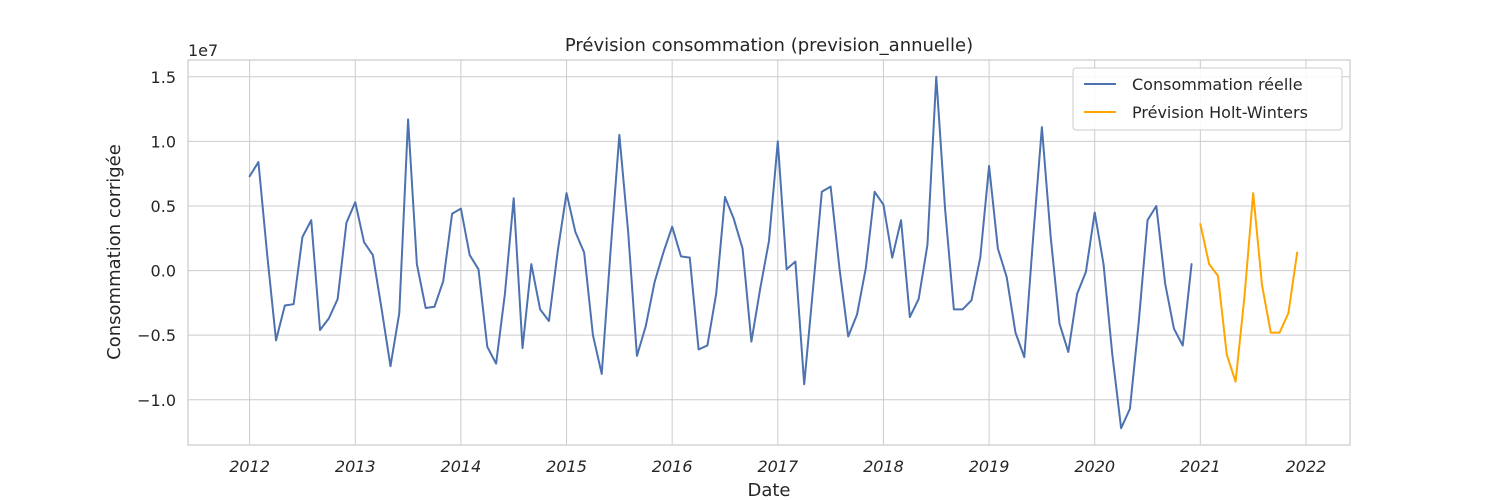 The image size is (1500, 500). I want to click on x-tick-label: 2022, so click(1306, 466).